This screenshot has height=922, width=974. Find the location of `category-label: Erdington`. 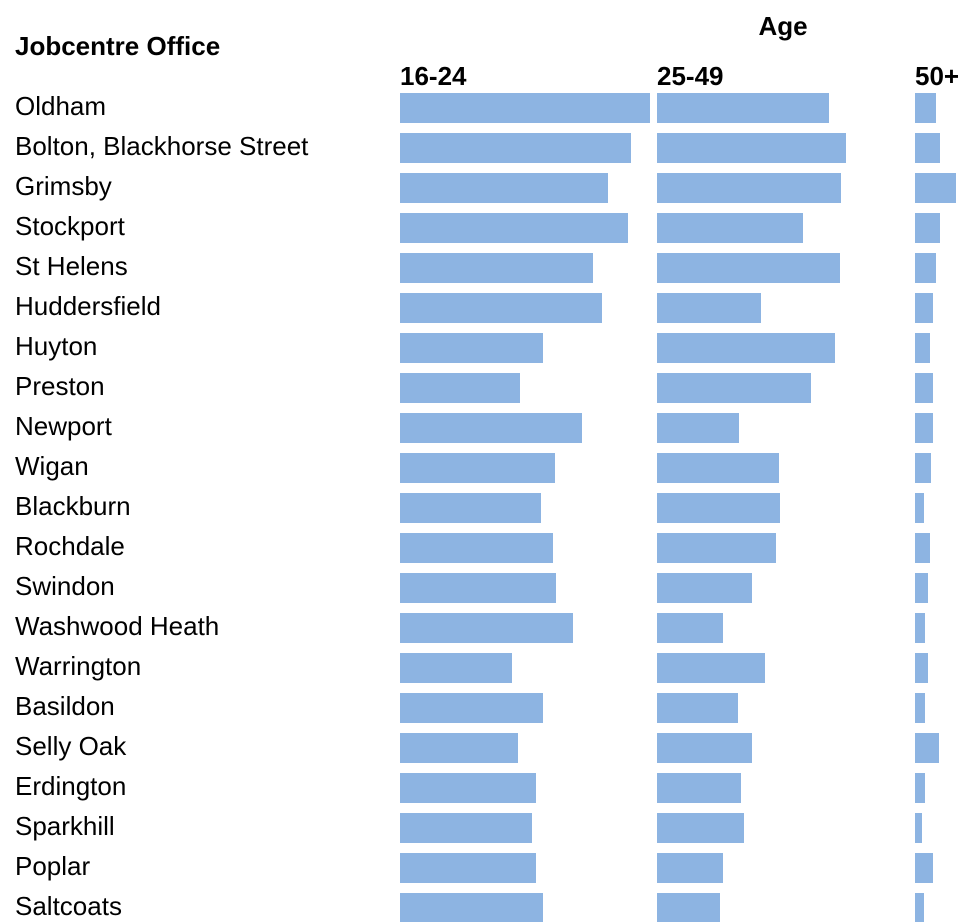

category-label: Erdington is located at coordinates (70, 786).